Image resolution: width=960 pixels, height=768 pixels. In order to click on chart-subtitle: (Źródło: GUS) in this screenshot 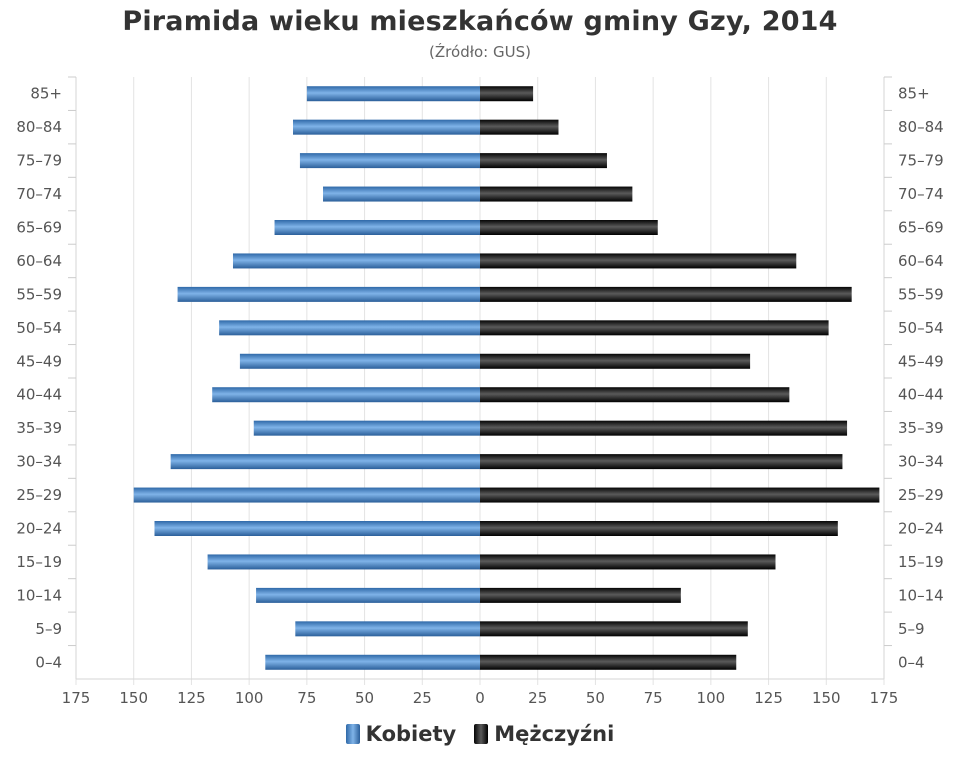, I will do `click(480, 52)`.